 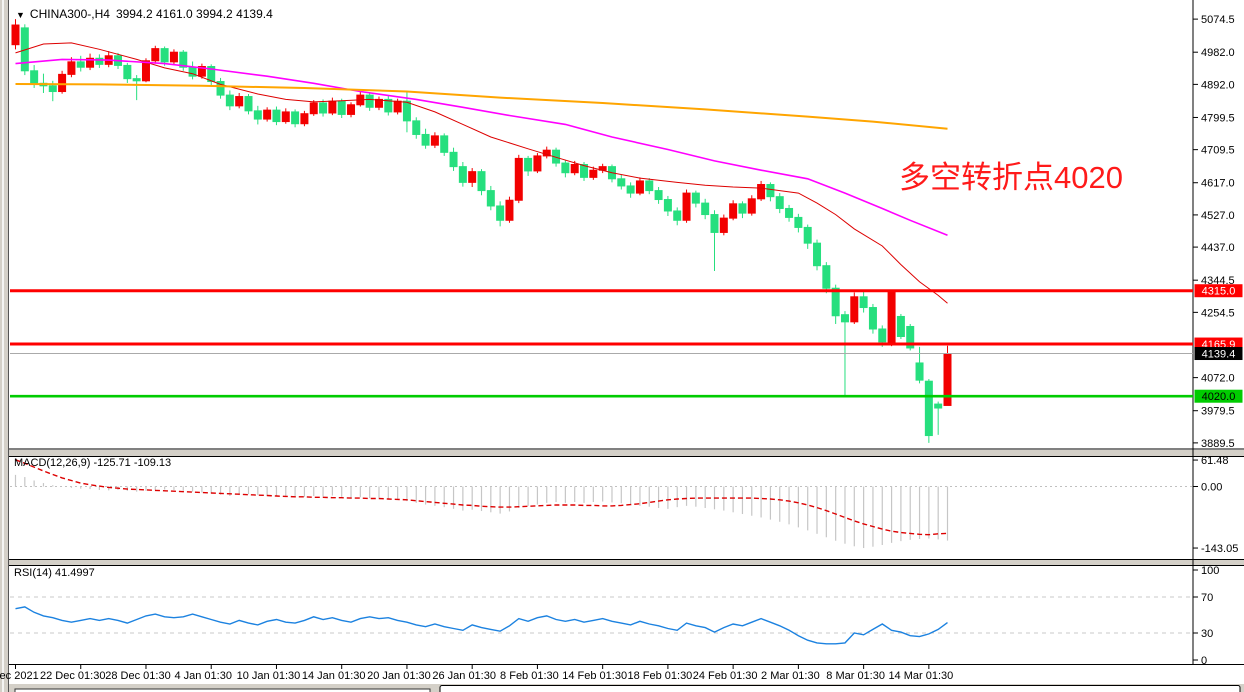 I want to click on time-axis-label: 22 Dec 01:30, so click(x=72, y=676).